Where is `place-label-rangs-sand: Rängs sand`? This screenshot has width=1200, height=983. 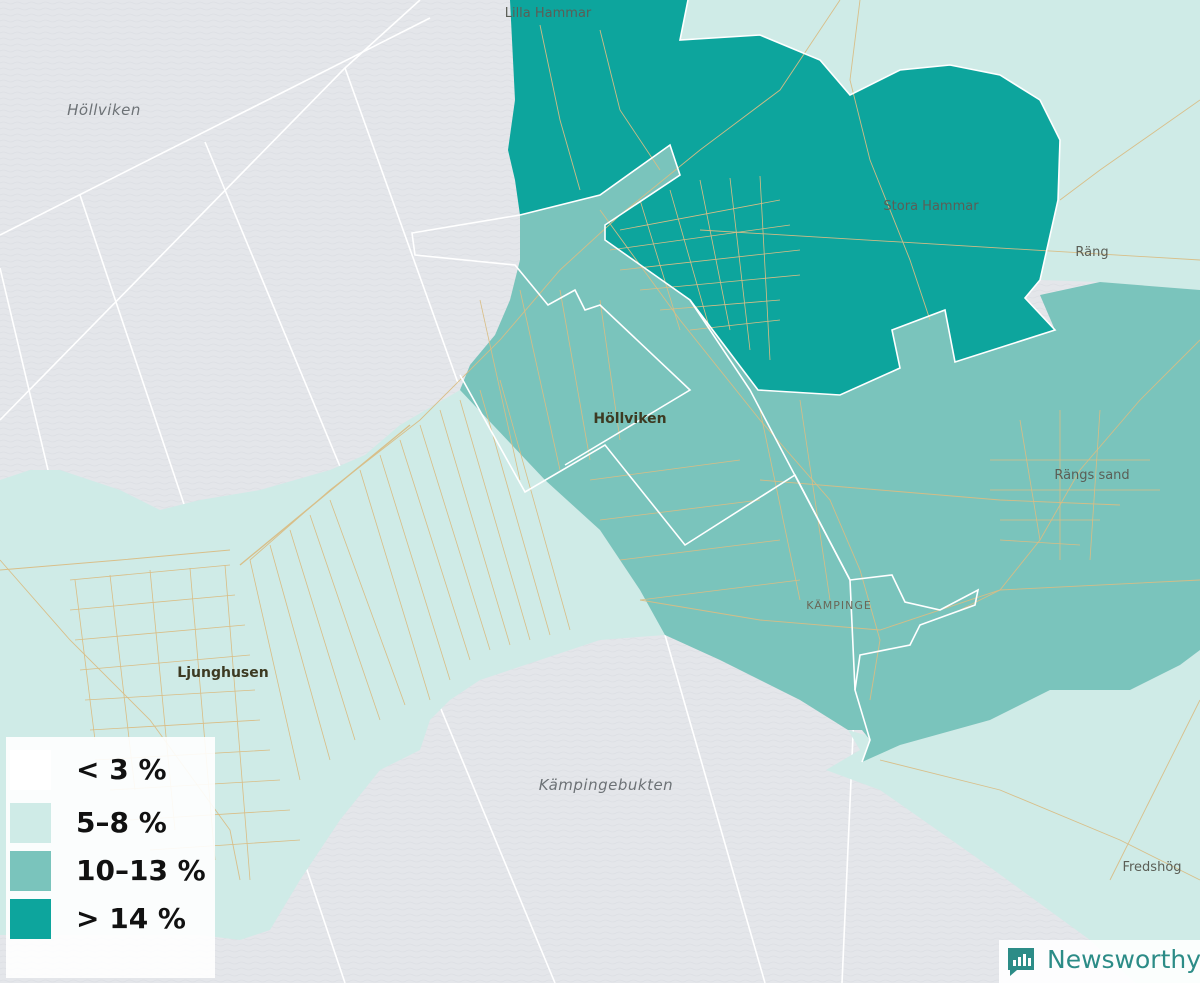
place-label-rangs-sand: Rängs sand is located at coordinates (1091, 475).